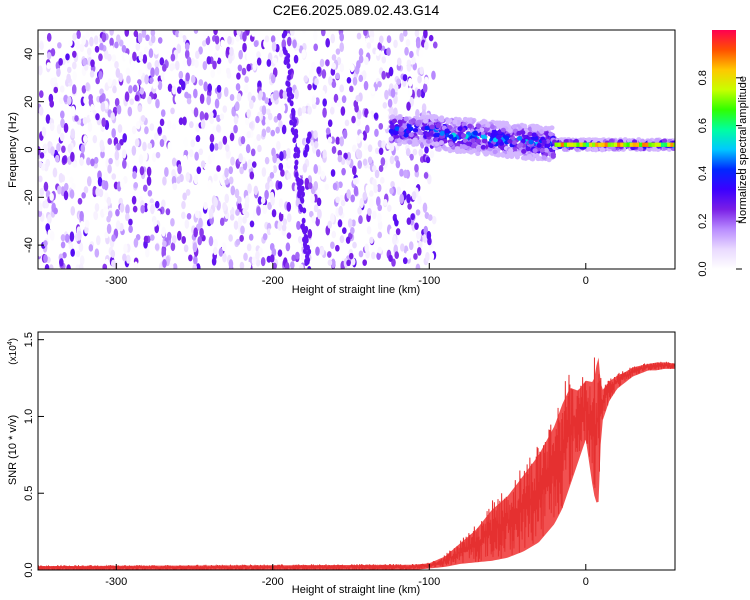 The image size is (750, 600). I want to click on y-tick-label-3: 1.5, so click(29, 339).